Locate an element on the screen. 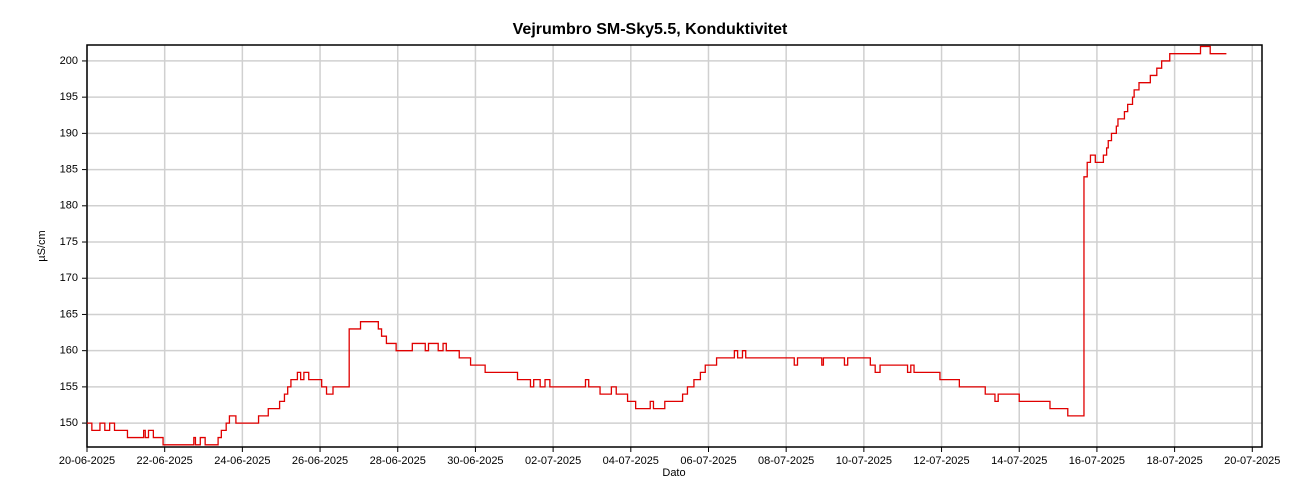  y-tick-label: 180 is located at coordinates (69, 206).